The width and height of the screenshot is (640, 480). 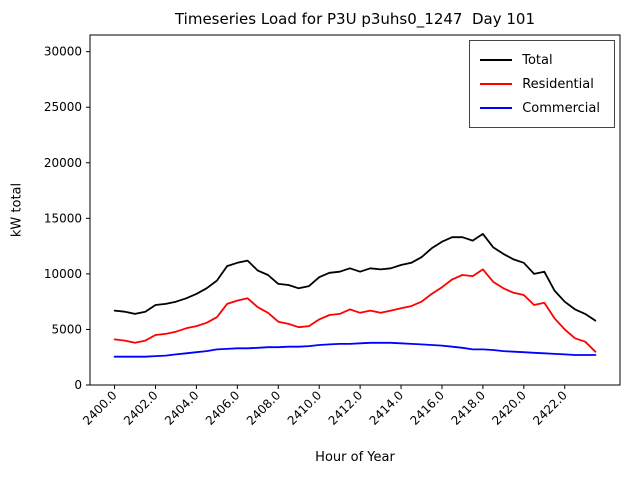 What do you see at coordinates (63, 107) in the screenshot?
I see `y-tick-label: 25000` at bounding box center [63, 107].